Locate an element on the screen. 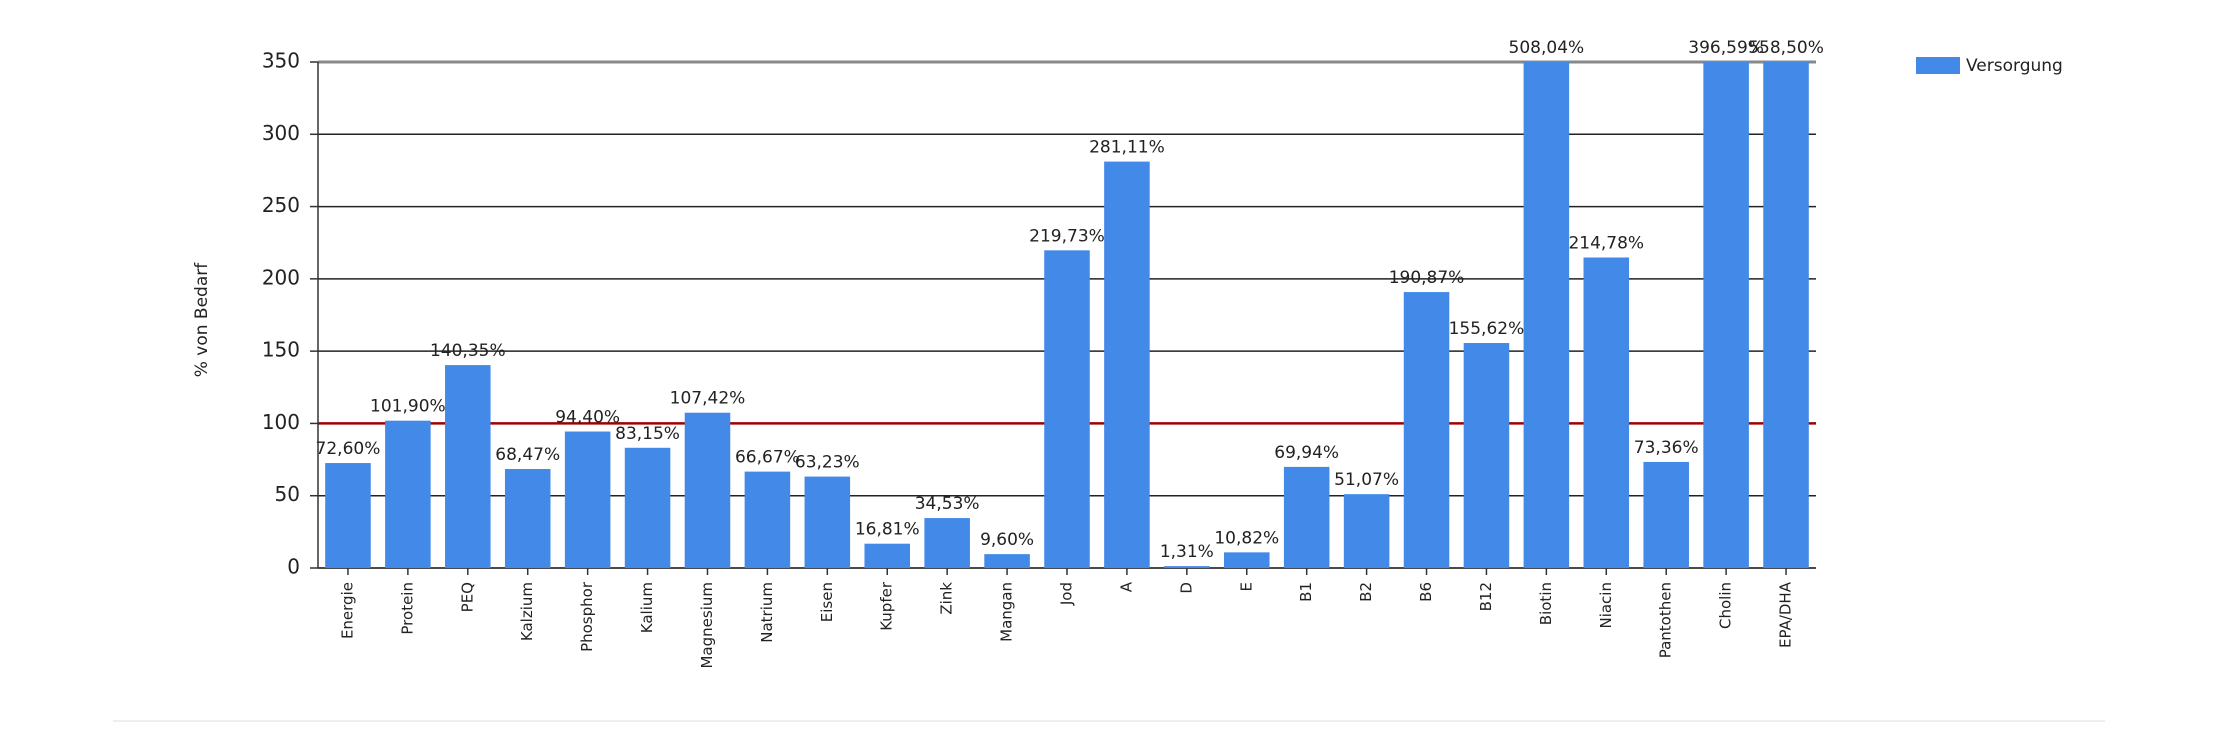  x-tick-label: Mangan is located at coordinates (1007, 612).